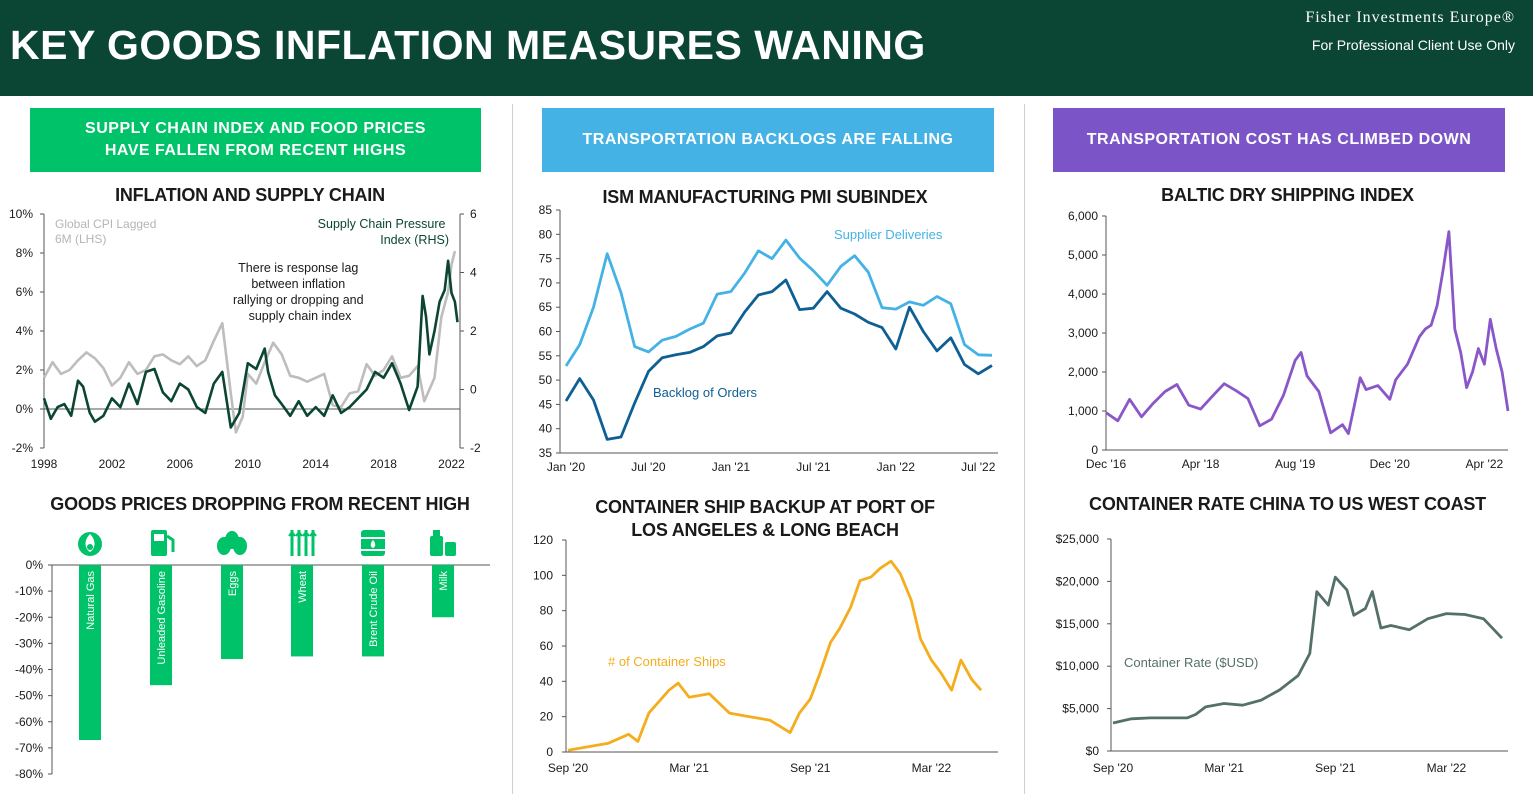 Image resolution: width=1533 pixels, height=803 pixels. What do you see at coordinates (546, 380) in the screenshot?
I see `y-tick-label: 50` at bounding box center [546, 380].